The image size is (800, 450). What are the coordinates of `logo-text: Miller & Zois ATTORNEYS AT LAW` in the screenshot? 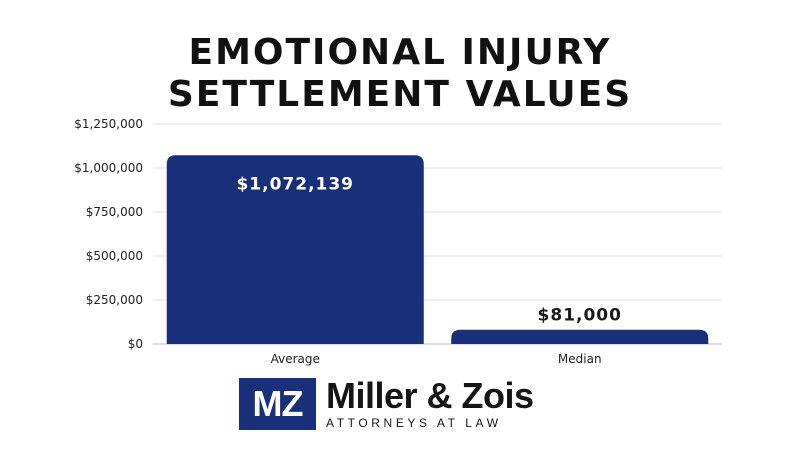 It's located at (430, 403).